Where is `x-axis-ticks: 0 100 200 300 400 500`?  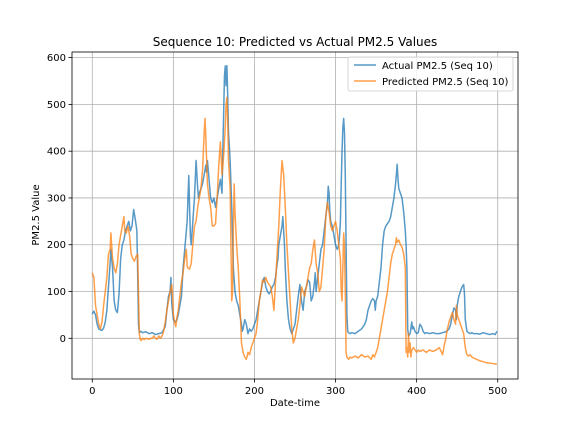
x-axis-ticks: 0 100 200 300 400 500 is located at coordinates (298, 388).